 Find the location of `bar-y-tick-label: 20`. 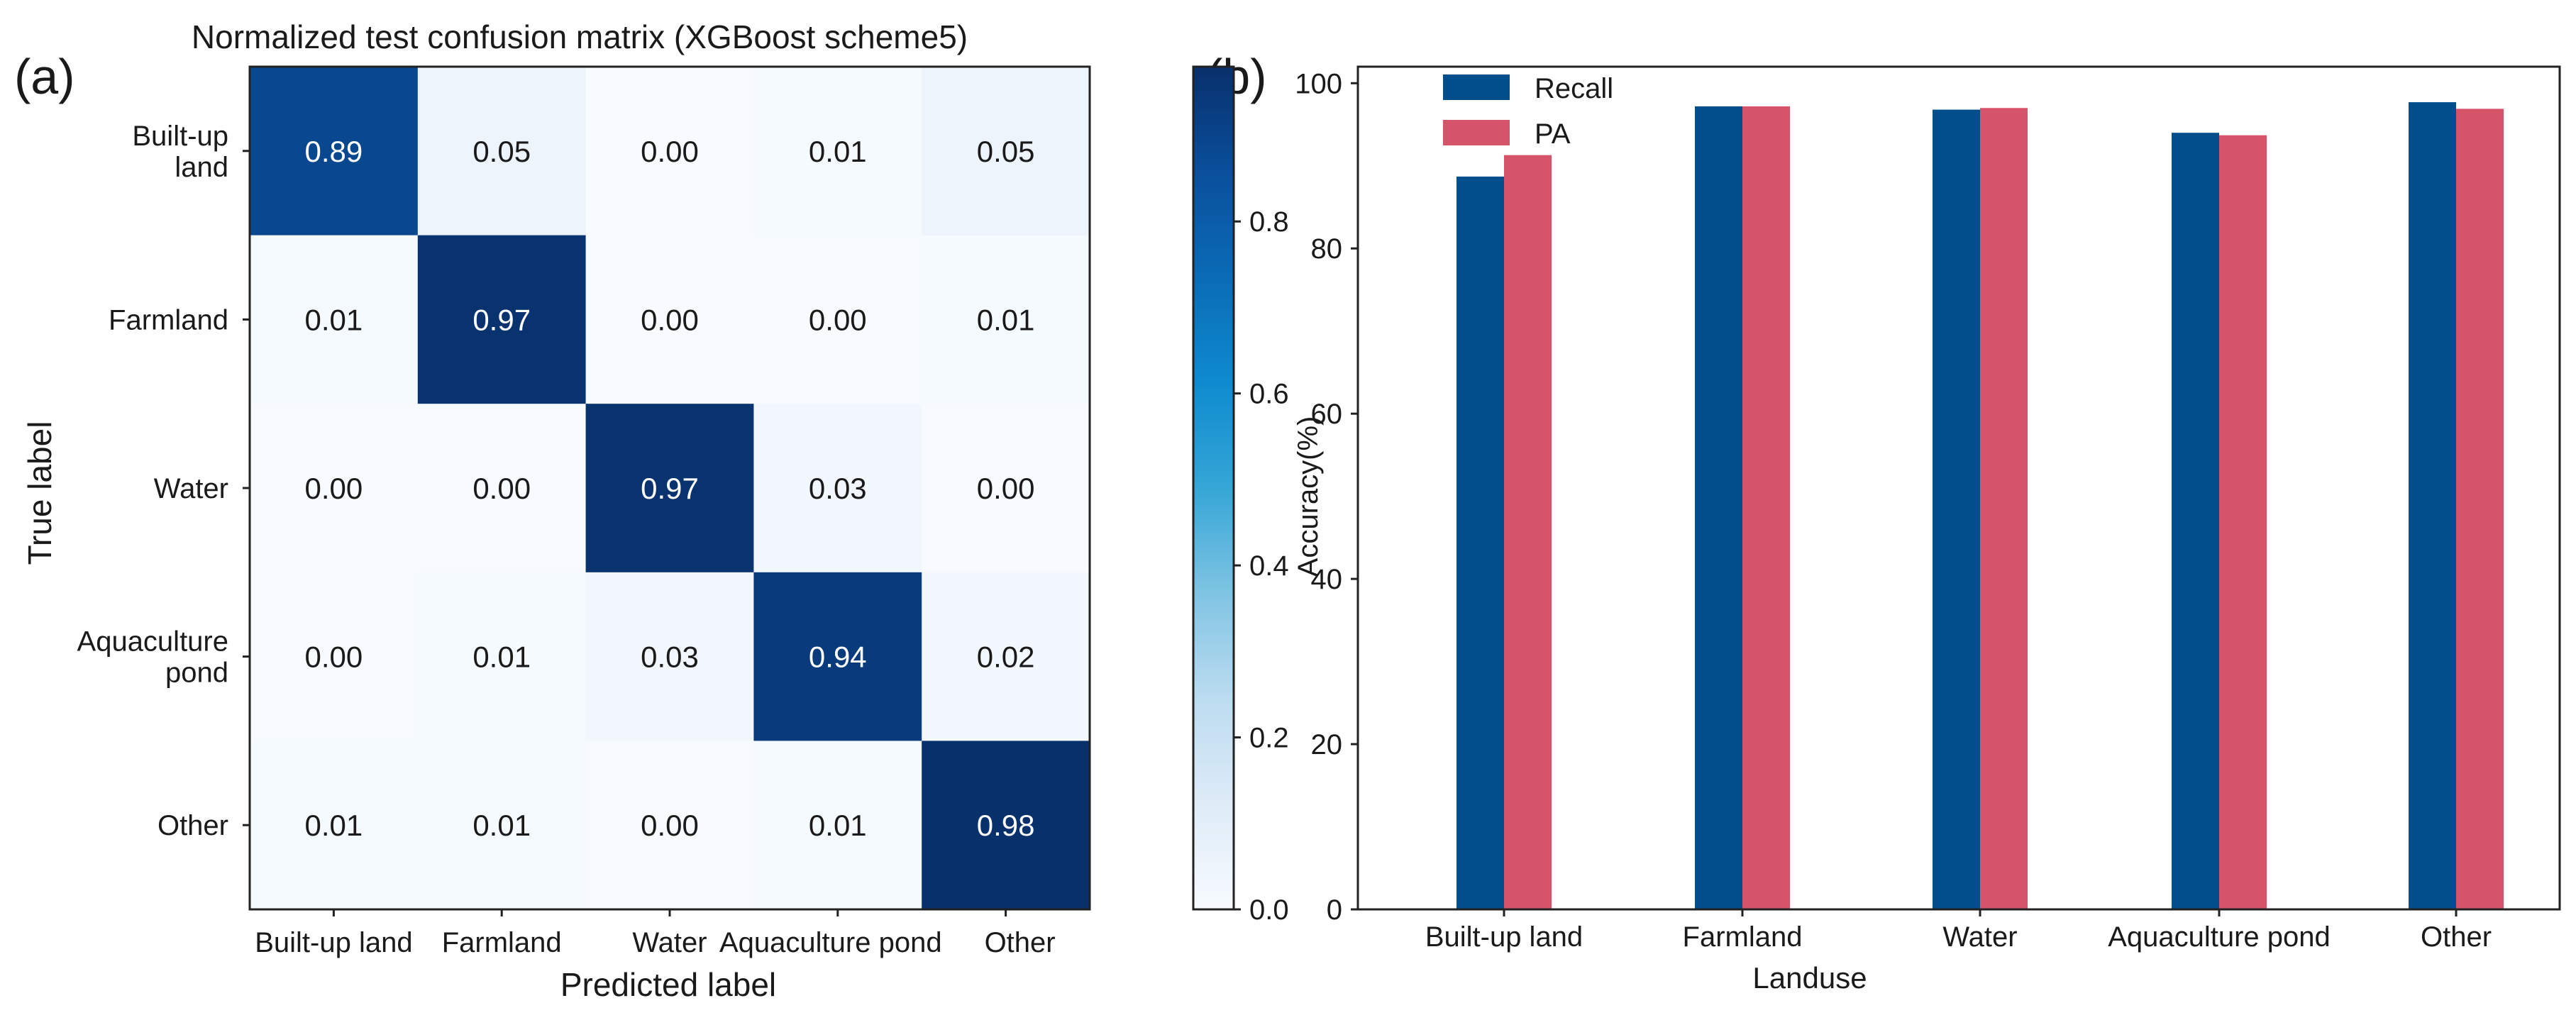

bar-y-tick-label: 20 is located at coordinates (1327, 744).